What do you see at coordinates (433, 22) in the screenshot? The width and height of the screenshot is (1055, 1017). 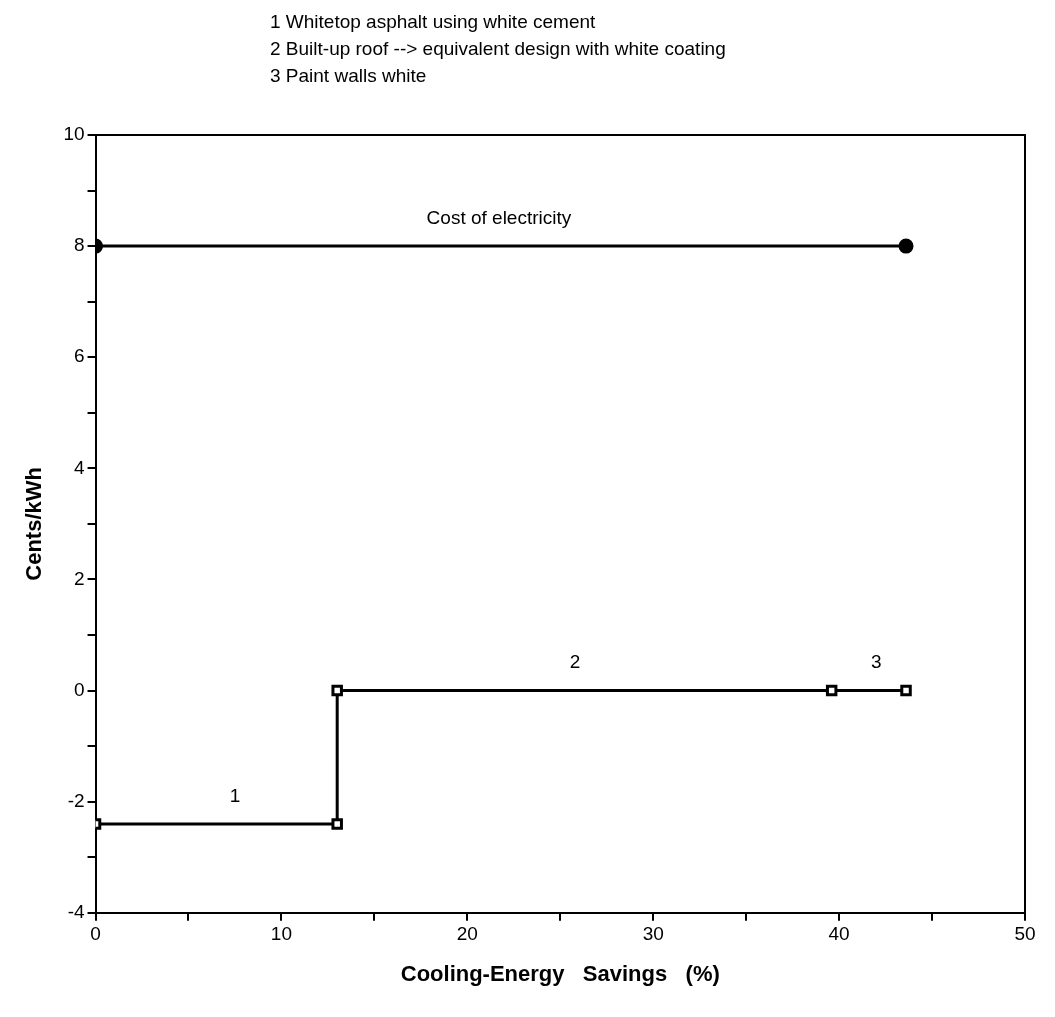 I see `text: 1 Whitetop asphalt using white cement` at bounding box center [433, 22].